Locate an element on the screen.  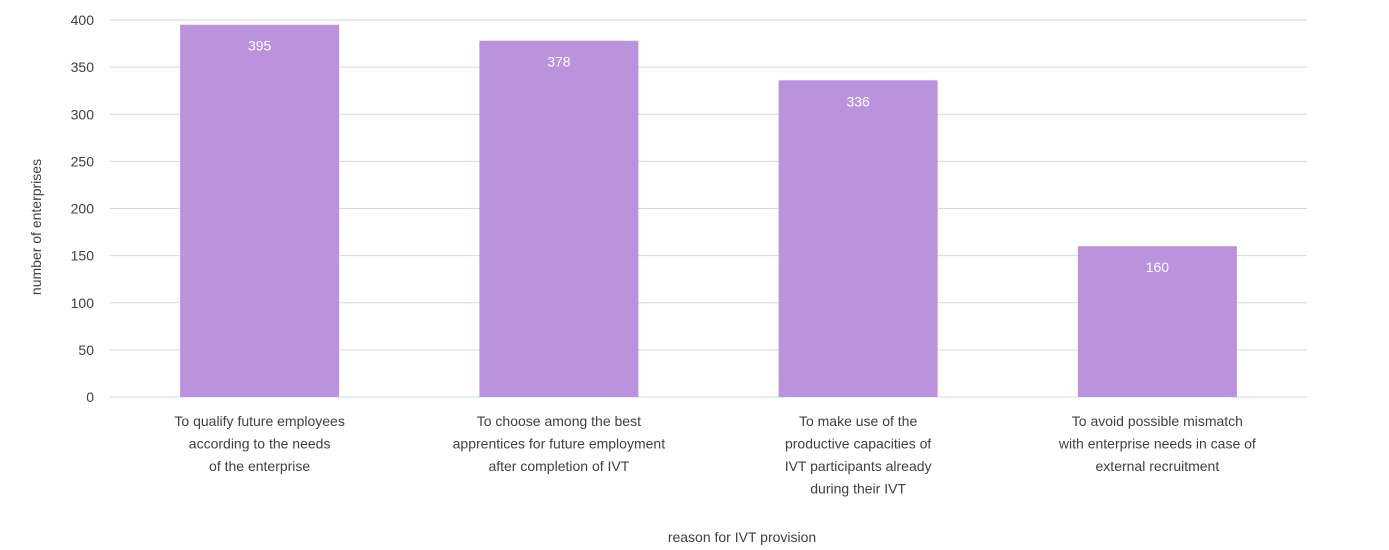
x-axis-title: reason for IVT provision is located at coordinates (742, 537).